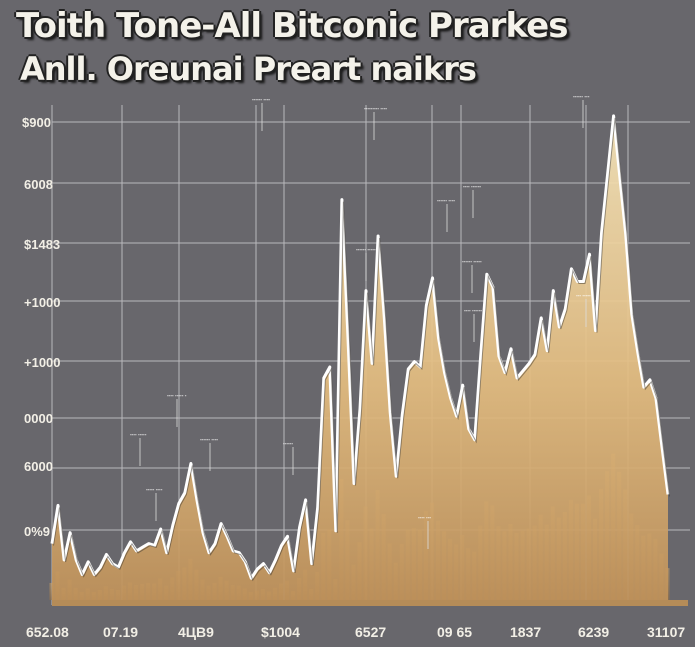 The height and width of the screenshot is (647, 695). I want to click on annotation-label: ---- ----- -, so click(177, 396).